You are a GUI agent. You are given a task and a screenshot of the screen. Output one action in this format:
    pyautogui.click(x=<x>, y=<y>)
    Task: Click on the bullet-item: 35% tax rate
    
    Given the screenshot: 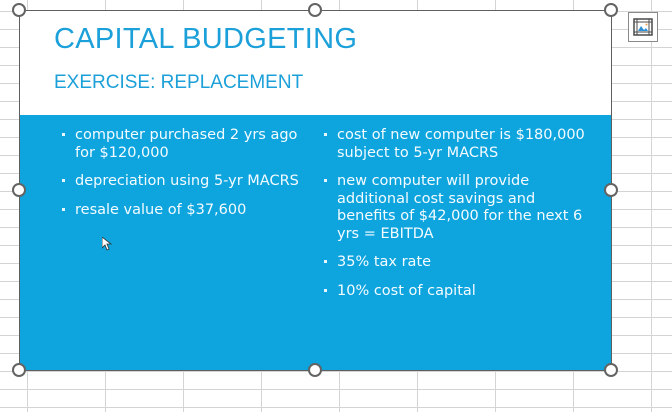 What is the action you would take?
    pyautogui.click(x=457, y=263)
    